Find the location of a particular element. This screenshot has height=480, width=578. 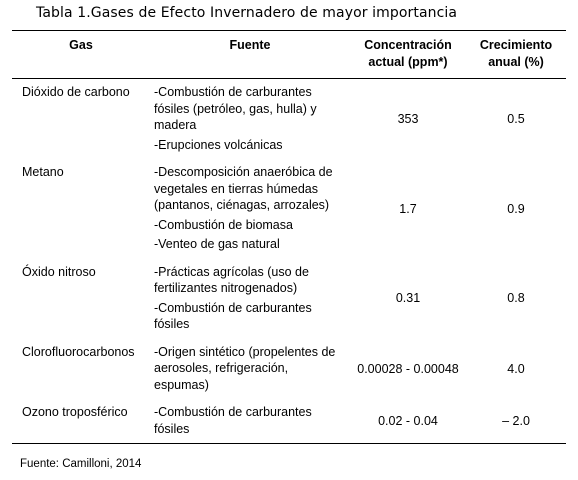

source-item: -Venteo de gas natural is located at coordinates (217, 244).